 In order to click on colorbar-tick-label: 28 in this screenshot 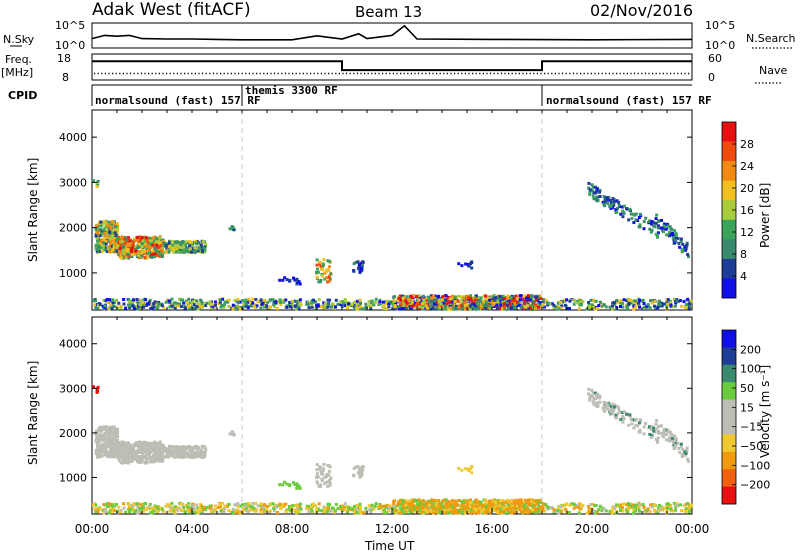, I will do `click(747, 144)`.